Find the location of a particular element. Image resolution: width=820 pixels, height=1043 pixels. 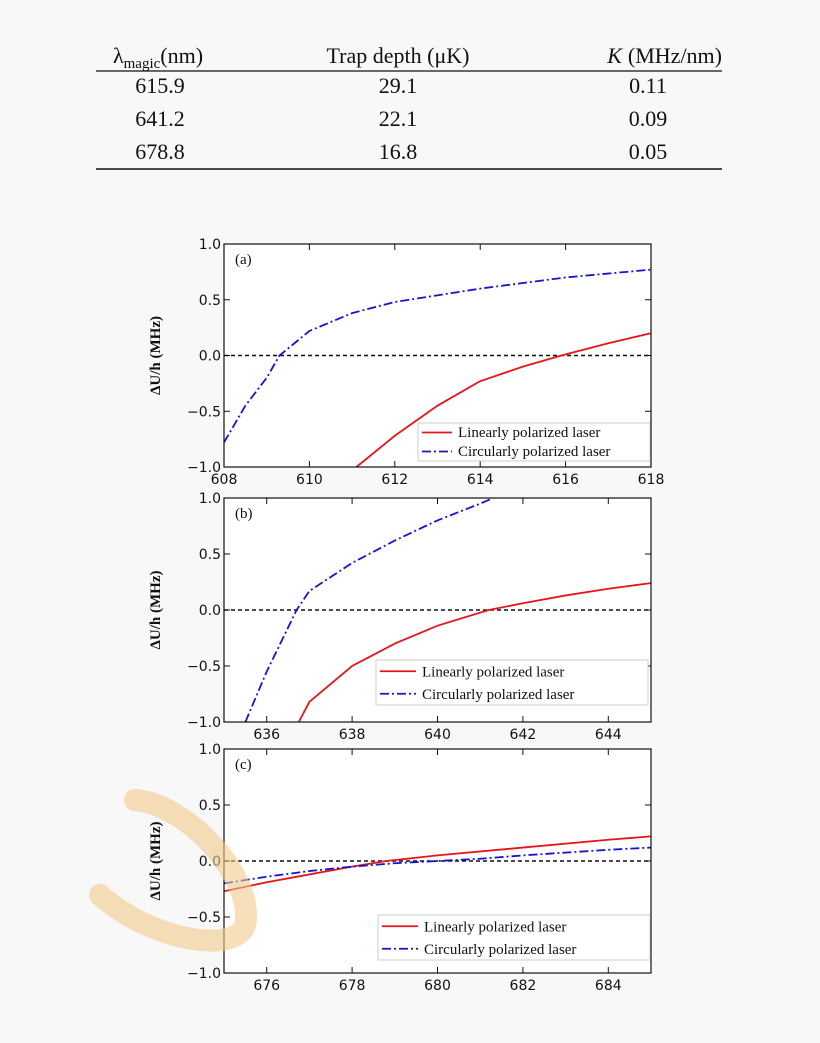

header-cell: K (MHz/nm) is located at coordinates (664, 55).